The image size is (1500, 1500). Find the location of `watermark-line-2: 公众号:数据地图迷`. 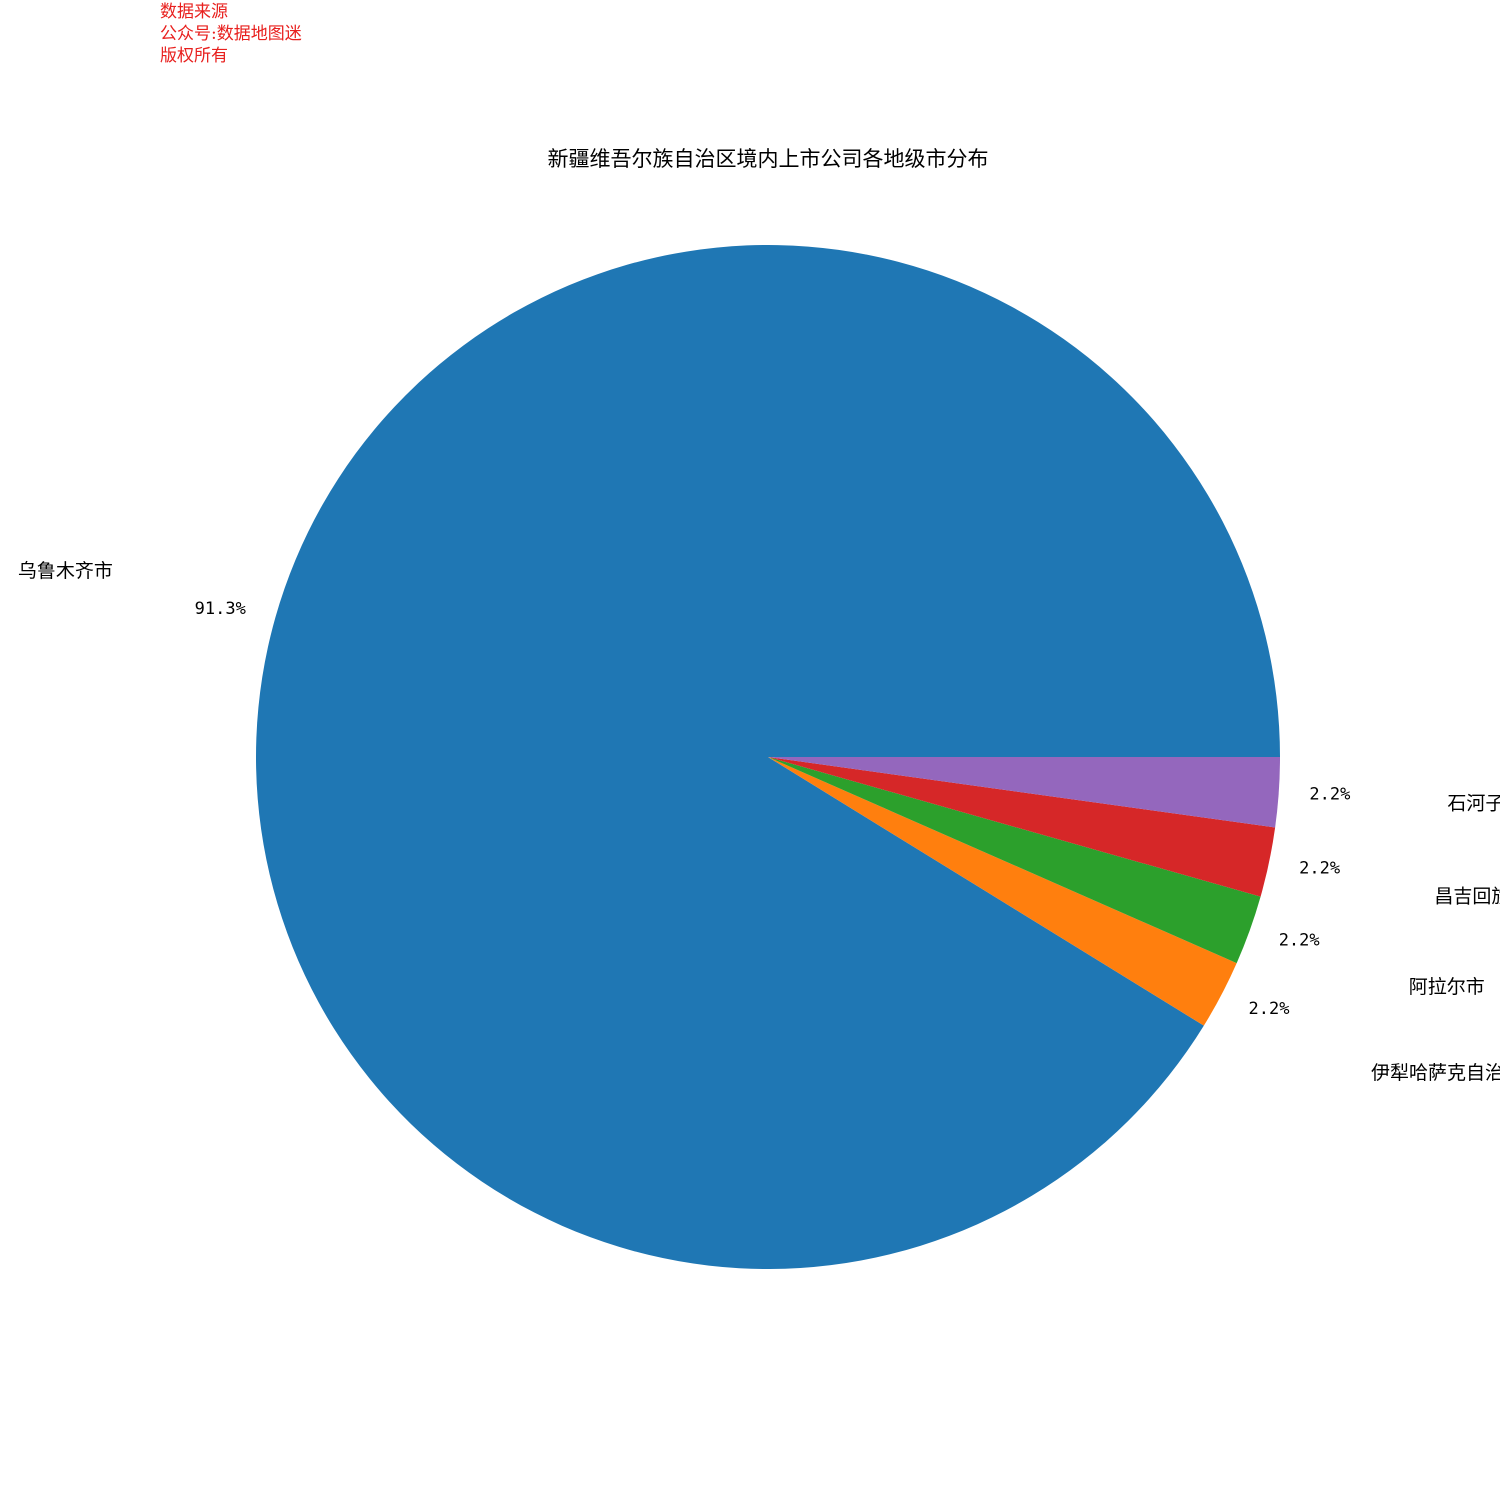

watermark-line-2: 公众号:数据地图迷 is located at coordinates (231, 34).